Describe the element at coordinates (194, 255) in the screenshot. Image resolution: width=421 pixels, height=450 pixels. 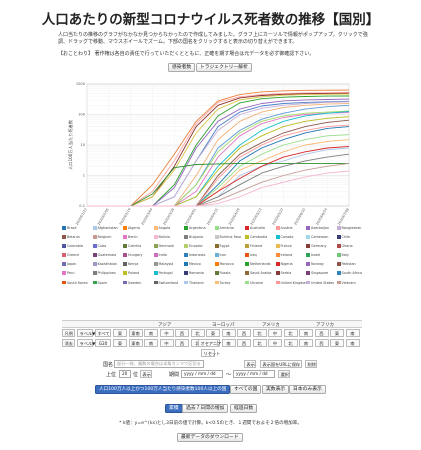
I see `legend-item: Indonesia` at that location.